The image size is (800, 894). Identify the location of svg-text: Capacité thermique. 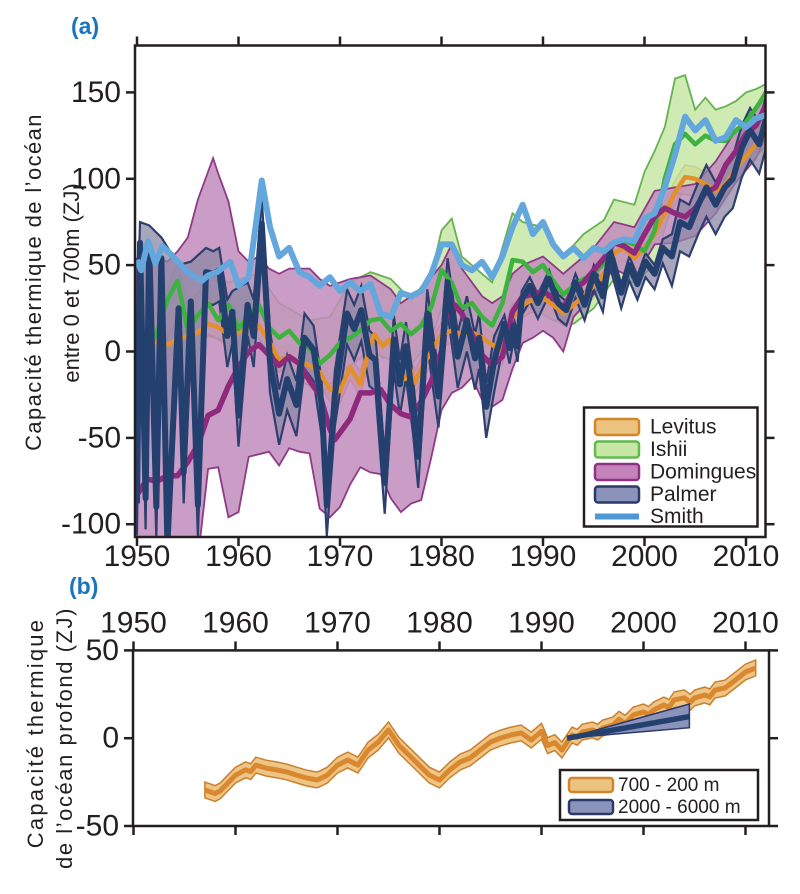
(35, 733).